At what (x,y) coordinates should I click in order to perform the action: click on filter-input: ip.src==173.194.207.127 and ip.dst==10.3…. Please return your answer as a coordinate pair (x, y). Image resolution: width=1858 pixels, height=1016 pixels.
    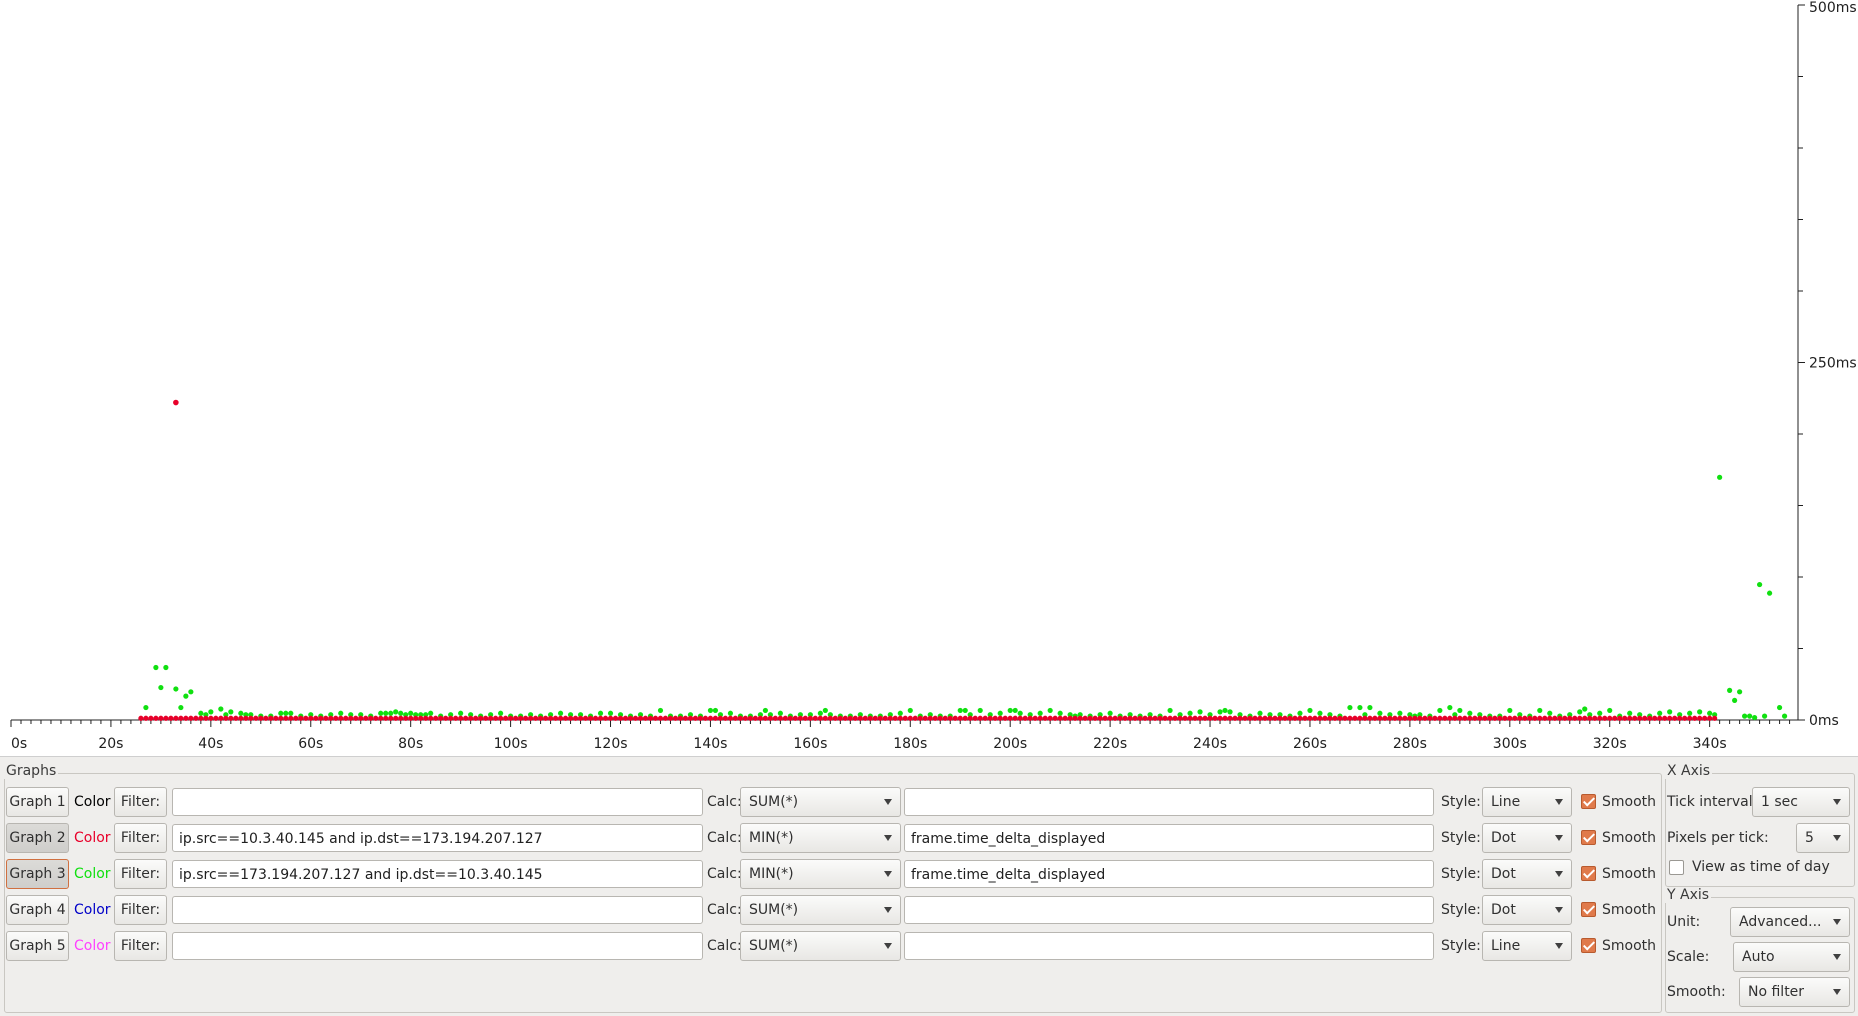
    Looking at the image, I should click on (437, 874).